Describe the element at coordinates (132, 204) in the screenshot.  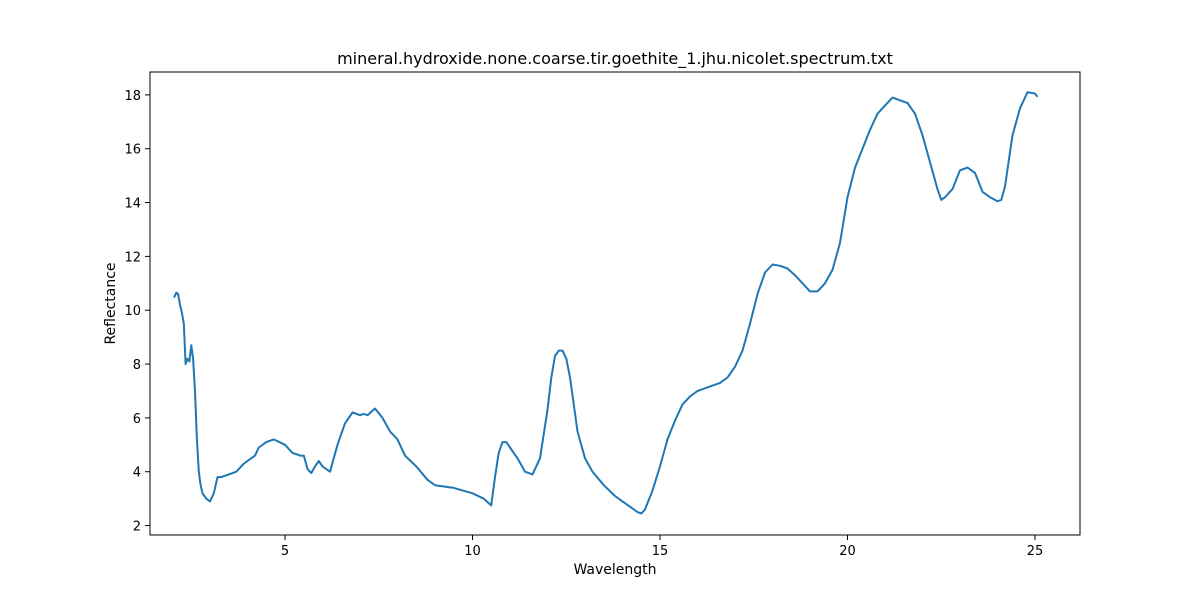
I see `y-tick-label: 14` at that location.